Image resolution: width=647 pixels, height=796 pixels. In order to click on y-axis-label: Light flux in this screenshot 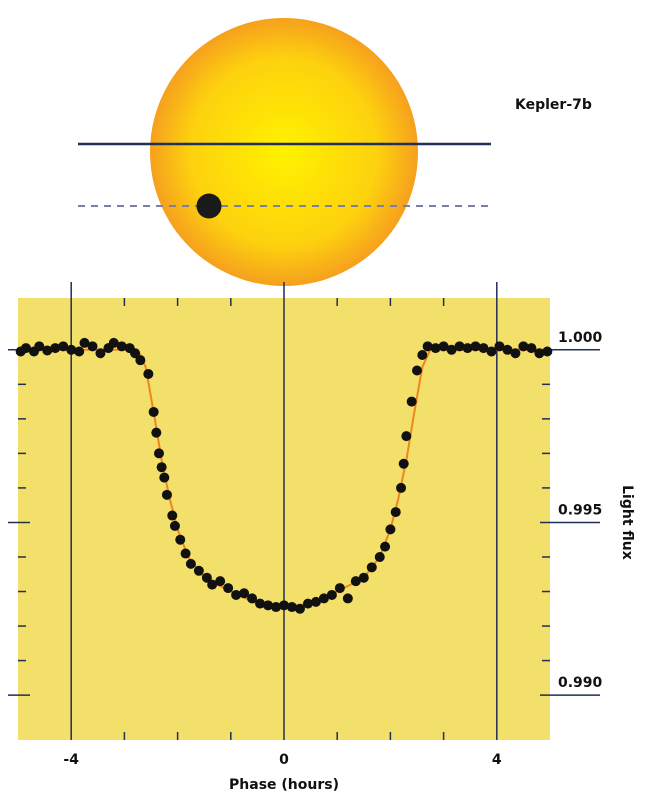, I will do `click(627, 522)`.